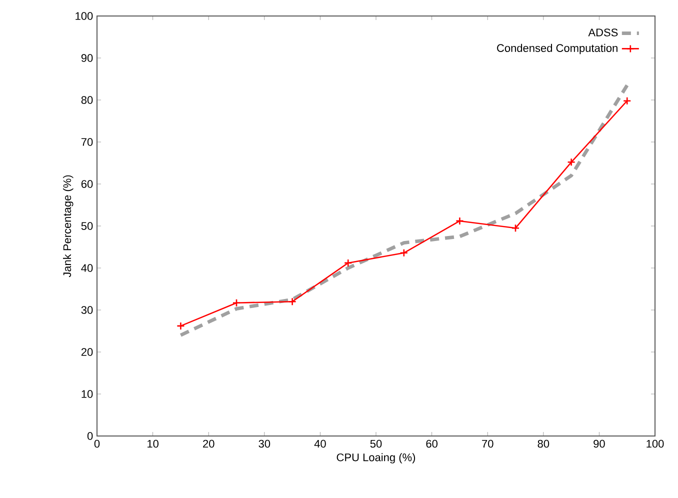 This screenshot has width=678, height=498. What do you see at coordinates (603, 32) in the screenshot?
I see `legend-label: ADSS` at bounding box center [603, 32].